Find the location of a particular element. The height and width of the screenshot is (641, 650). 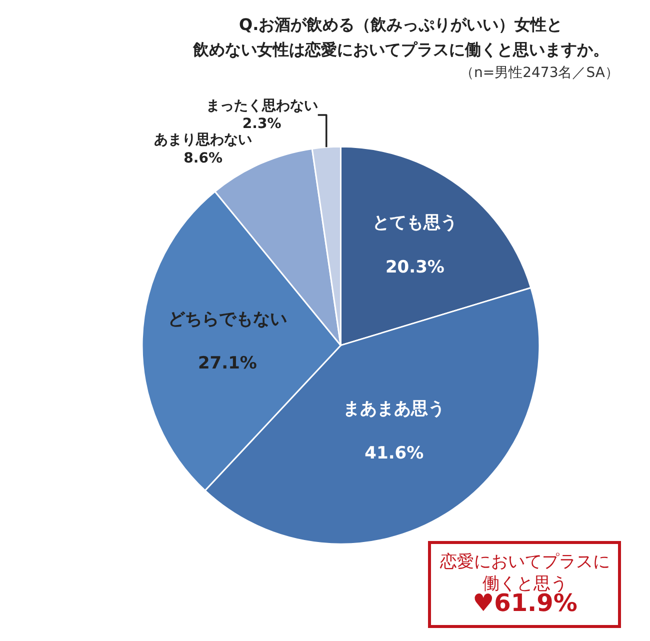

slice-label: どちらでもない is located at coordinates (227, 319).